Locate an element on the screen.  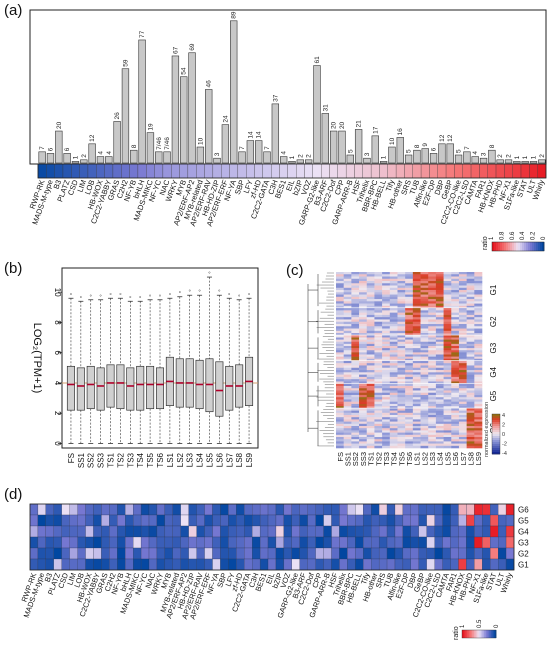
expr-legend-title: normalized expression is located at coordinates (487, 429).